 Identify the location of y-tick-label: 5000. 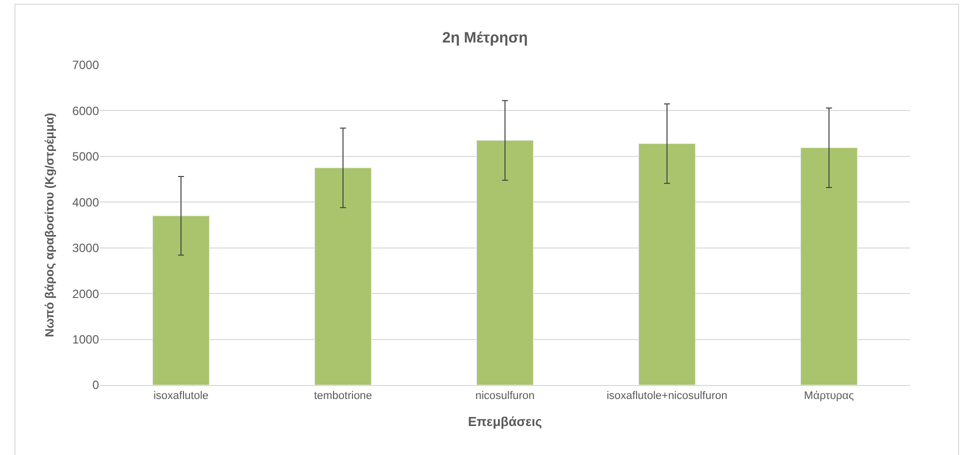
(86, 157).